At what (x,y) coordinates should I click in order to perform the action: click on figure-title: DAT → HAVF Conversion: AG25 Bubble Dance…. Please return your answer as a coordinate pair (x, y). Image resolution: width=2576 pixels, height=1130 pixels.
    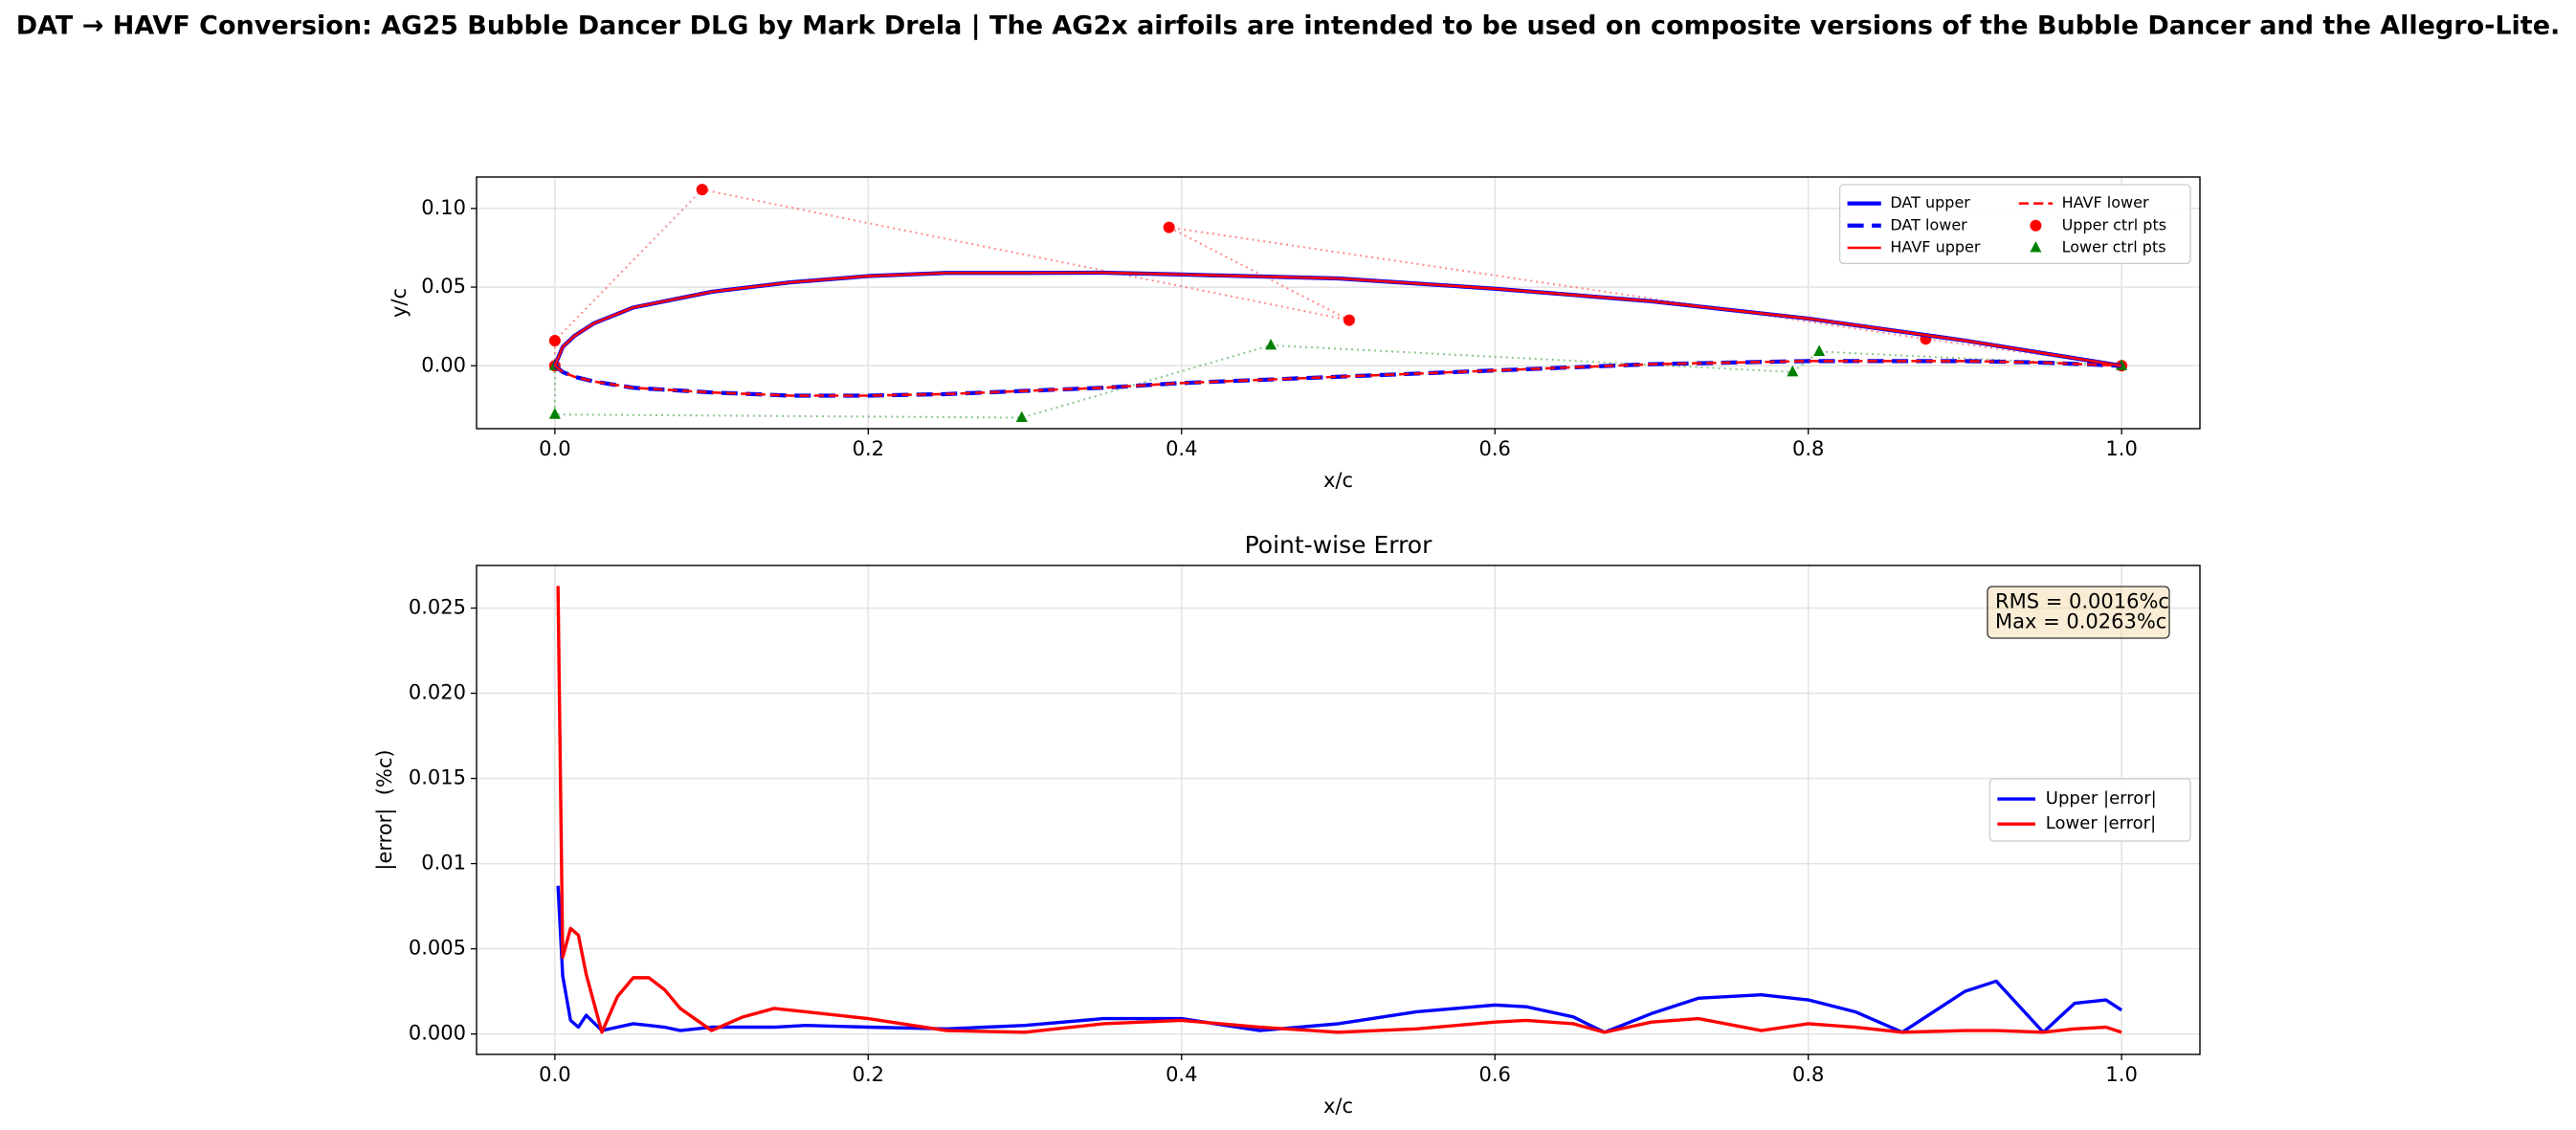
    Looking at the image, I should click on (1288, 26).